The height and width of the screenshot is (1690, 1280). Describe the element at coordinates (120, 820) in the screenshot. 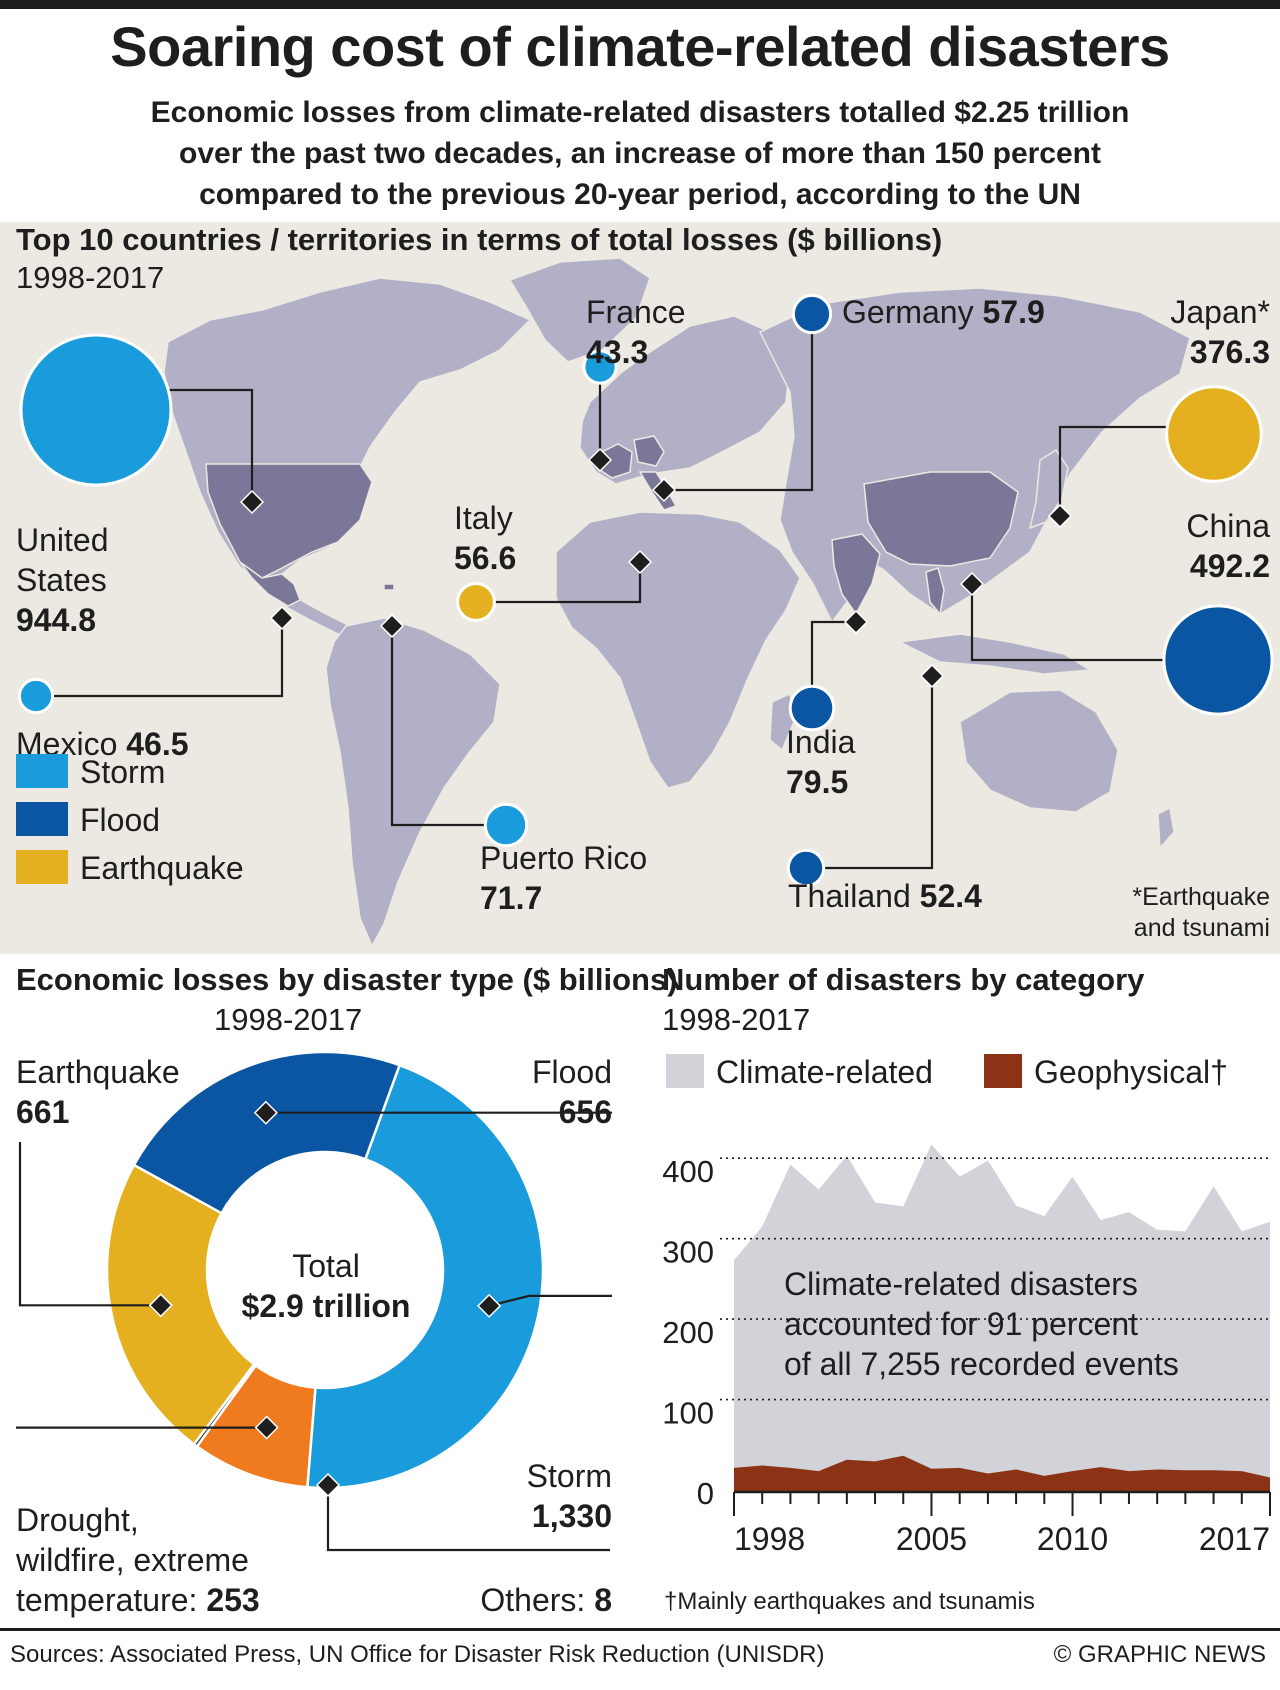

I see `legend-label-flood: Flood` at that location.